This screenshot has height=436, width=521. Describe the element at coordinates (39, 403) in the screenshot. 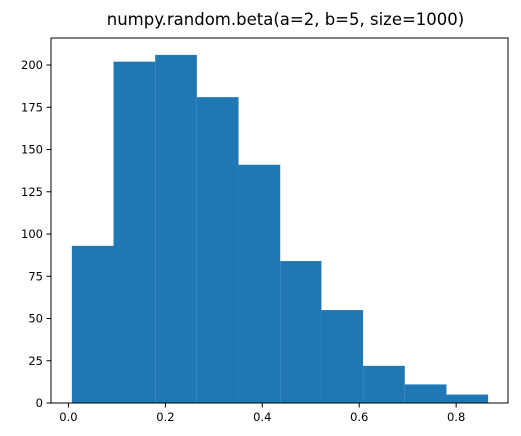

I see `y-tick-label: 0` at that location.